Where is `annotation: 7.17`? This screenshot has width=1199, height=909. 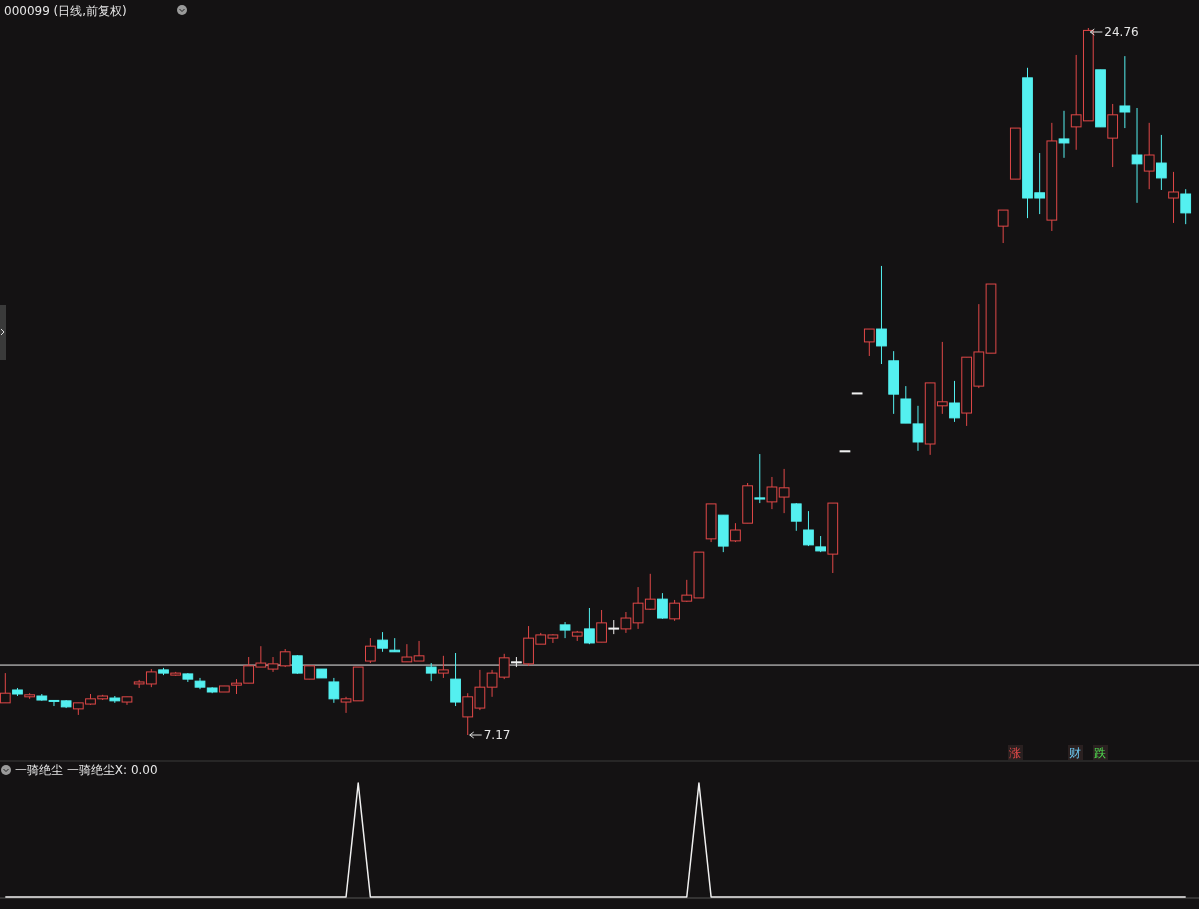 annotation: 7.17 is located at coordinates (497, 735).